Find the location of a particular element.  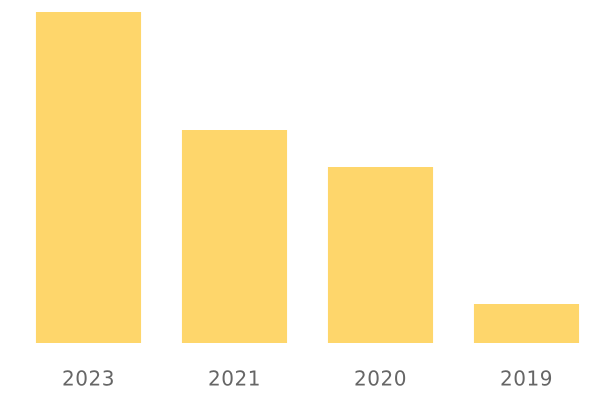

x-tick-label: 2021 is located at coordinates (234, 379).